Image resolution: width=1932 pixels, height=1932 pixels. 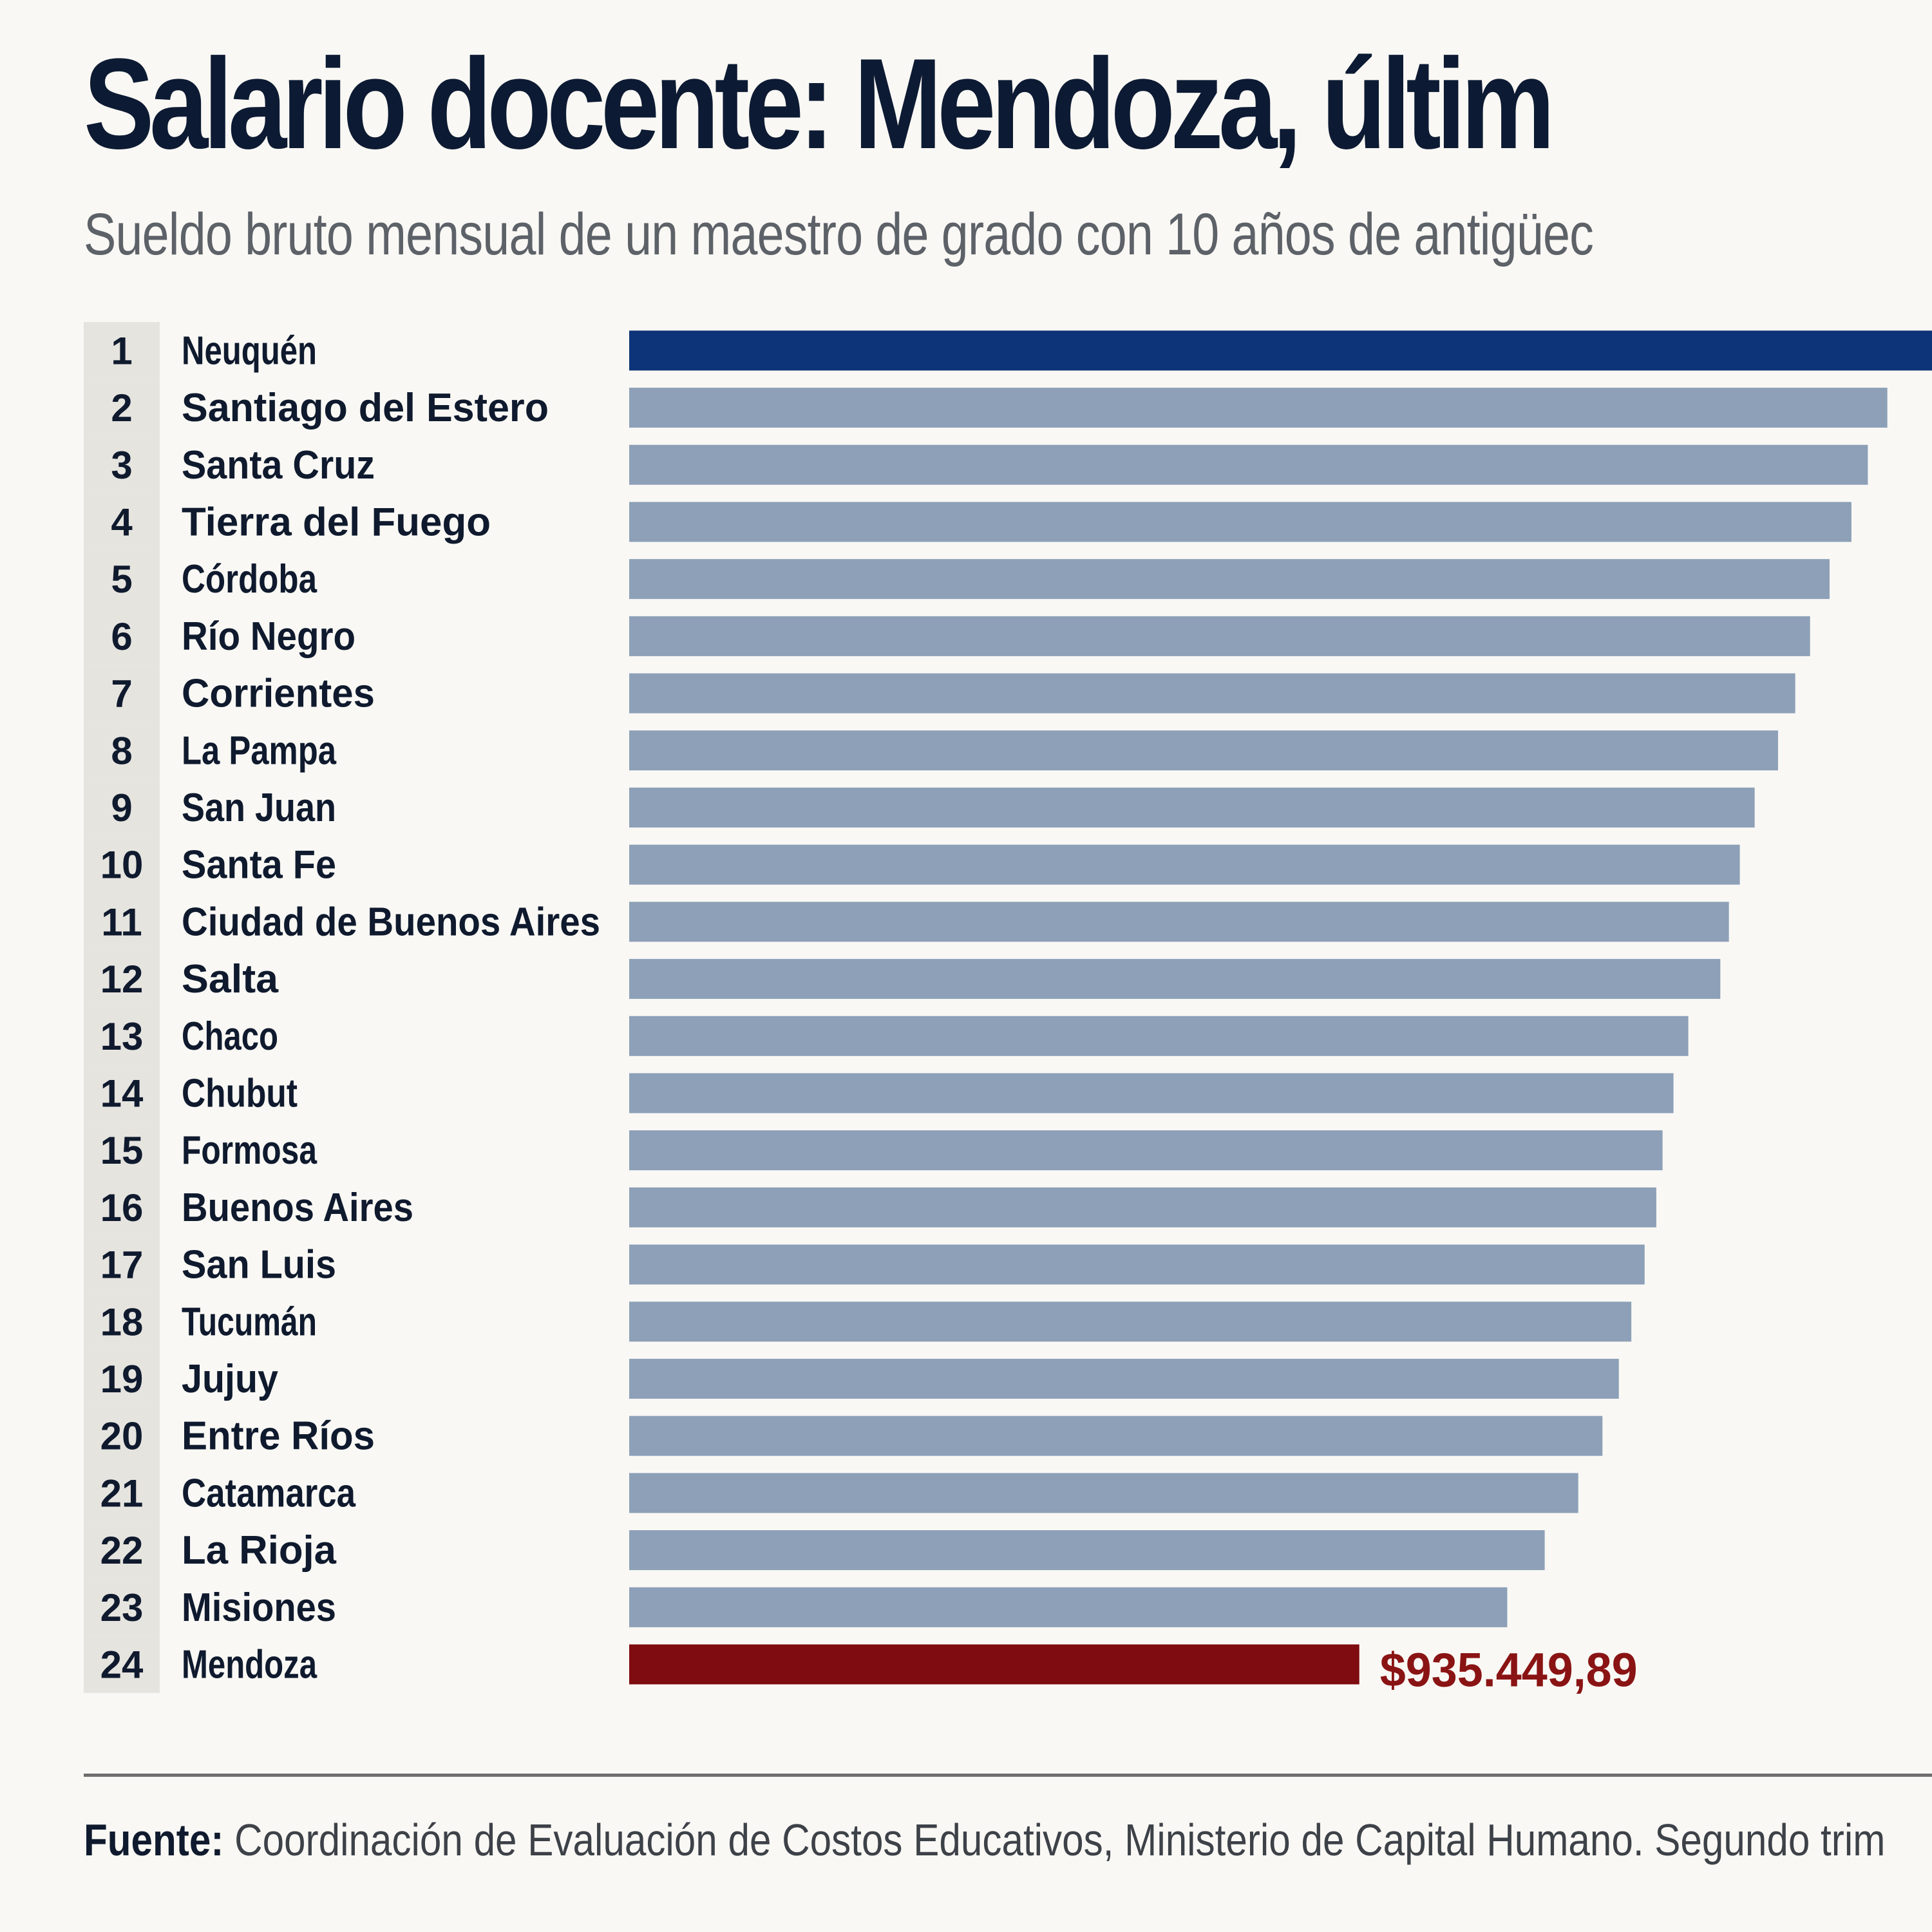 I want to click on category-label: Formosa, so click(x=249, y=1150).